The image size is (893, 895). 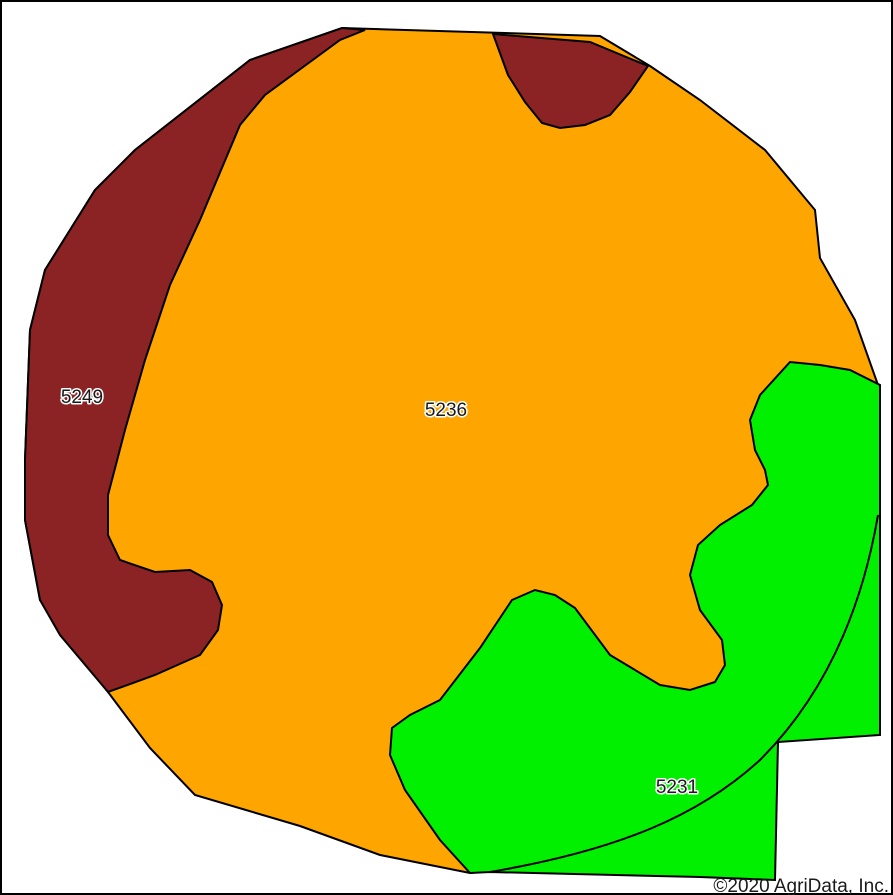 I want to click on zone-label-5236: 5236, so click(x=446, y=410).